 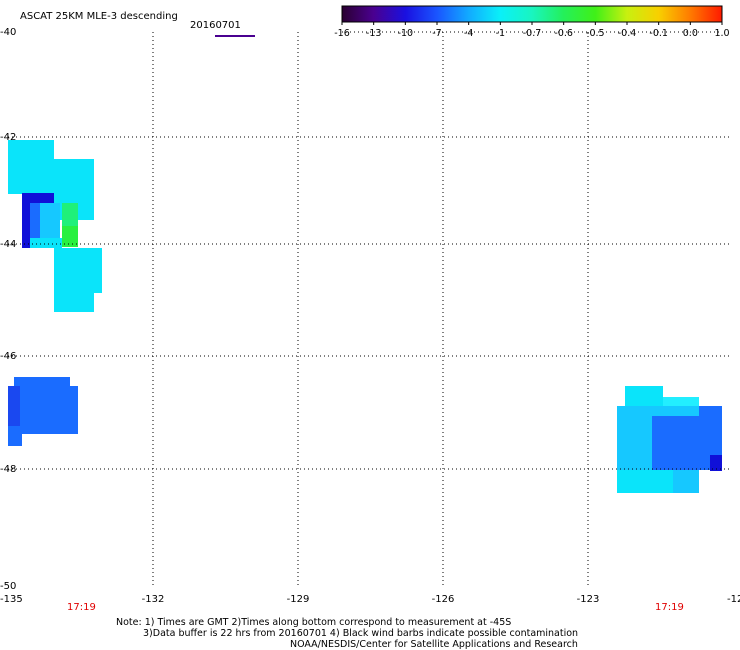 I want to click on colorbar-tick-label: -0.5, so click(x=595, y=33).